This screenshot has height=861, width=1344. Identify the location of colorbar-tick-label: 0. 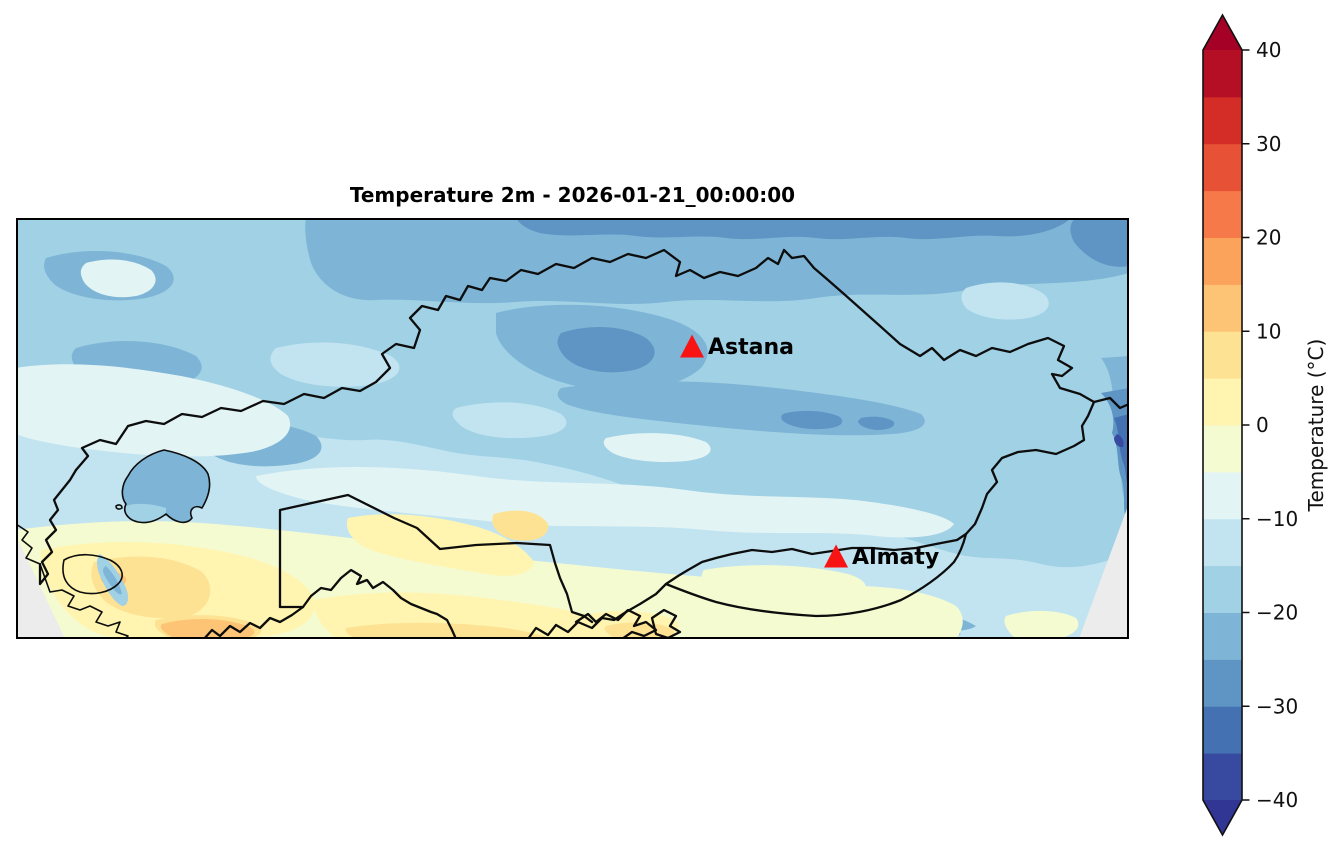
(1262, 425).